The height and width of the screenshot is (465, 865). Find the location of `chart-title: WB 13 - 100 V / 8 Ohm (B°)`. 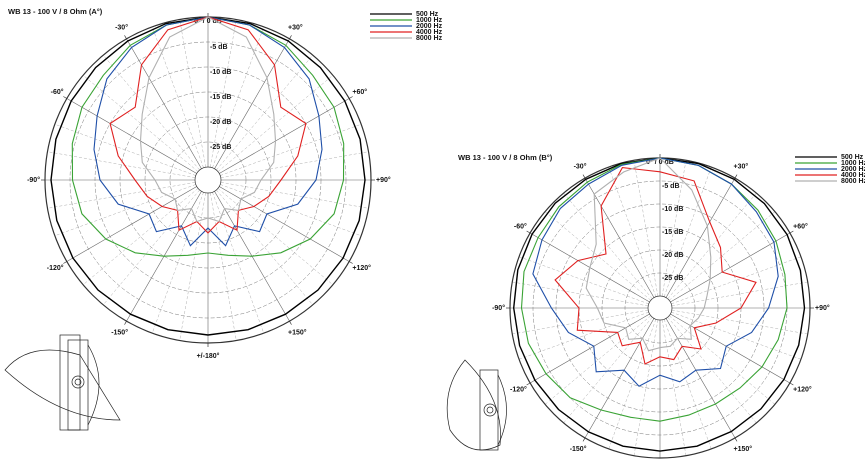

chart-title: WB 13 - 100 V / 8 Ohm (B°) is located at coordinates (505, 157).